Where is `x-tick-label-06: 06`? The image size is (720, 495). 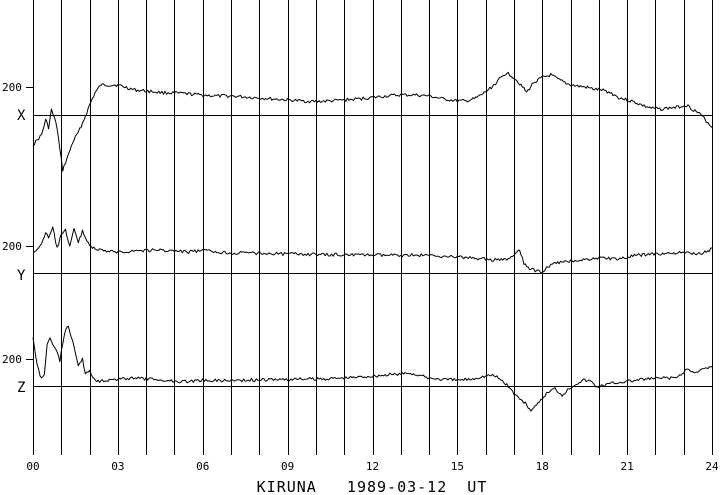
x-tick-label-06: 06 is located at coordinates (202, 466).